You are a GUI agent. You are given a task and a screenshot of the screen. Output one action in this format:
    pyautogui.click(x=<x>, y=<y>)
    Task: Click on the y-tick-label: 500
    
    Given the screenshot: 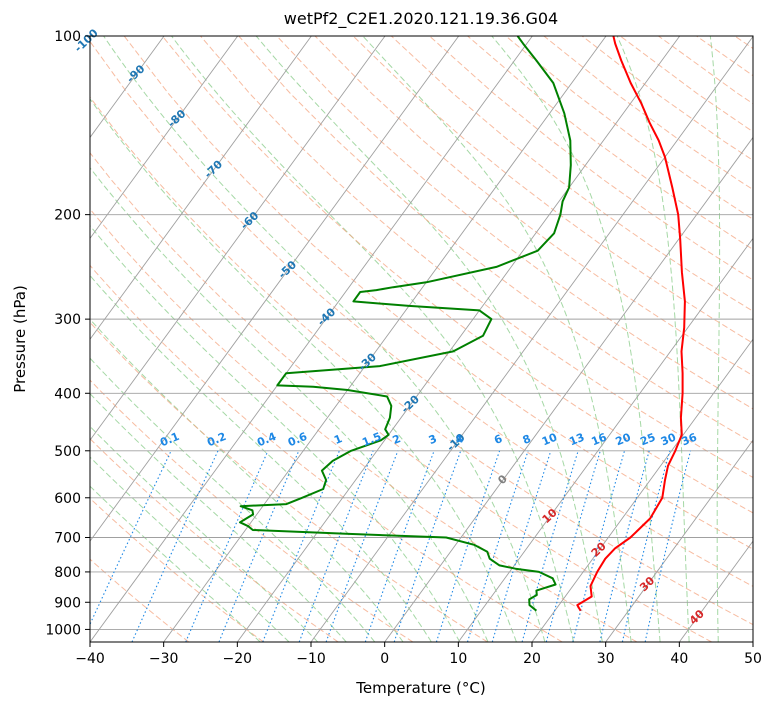 What is the action you would take?
    pyautogui.click(x=67, y=452)
    